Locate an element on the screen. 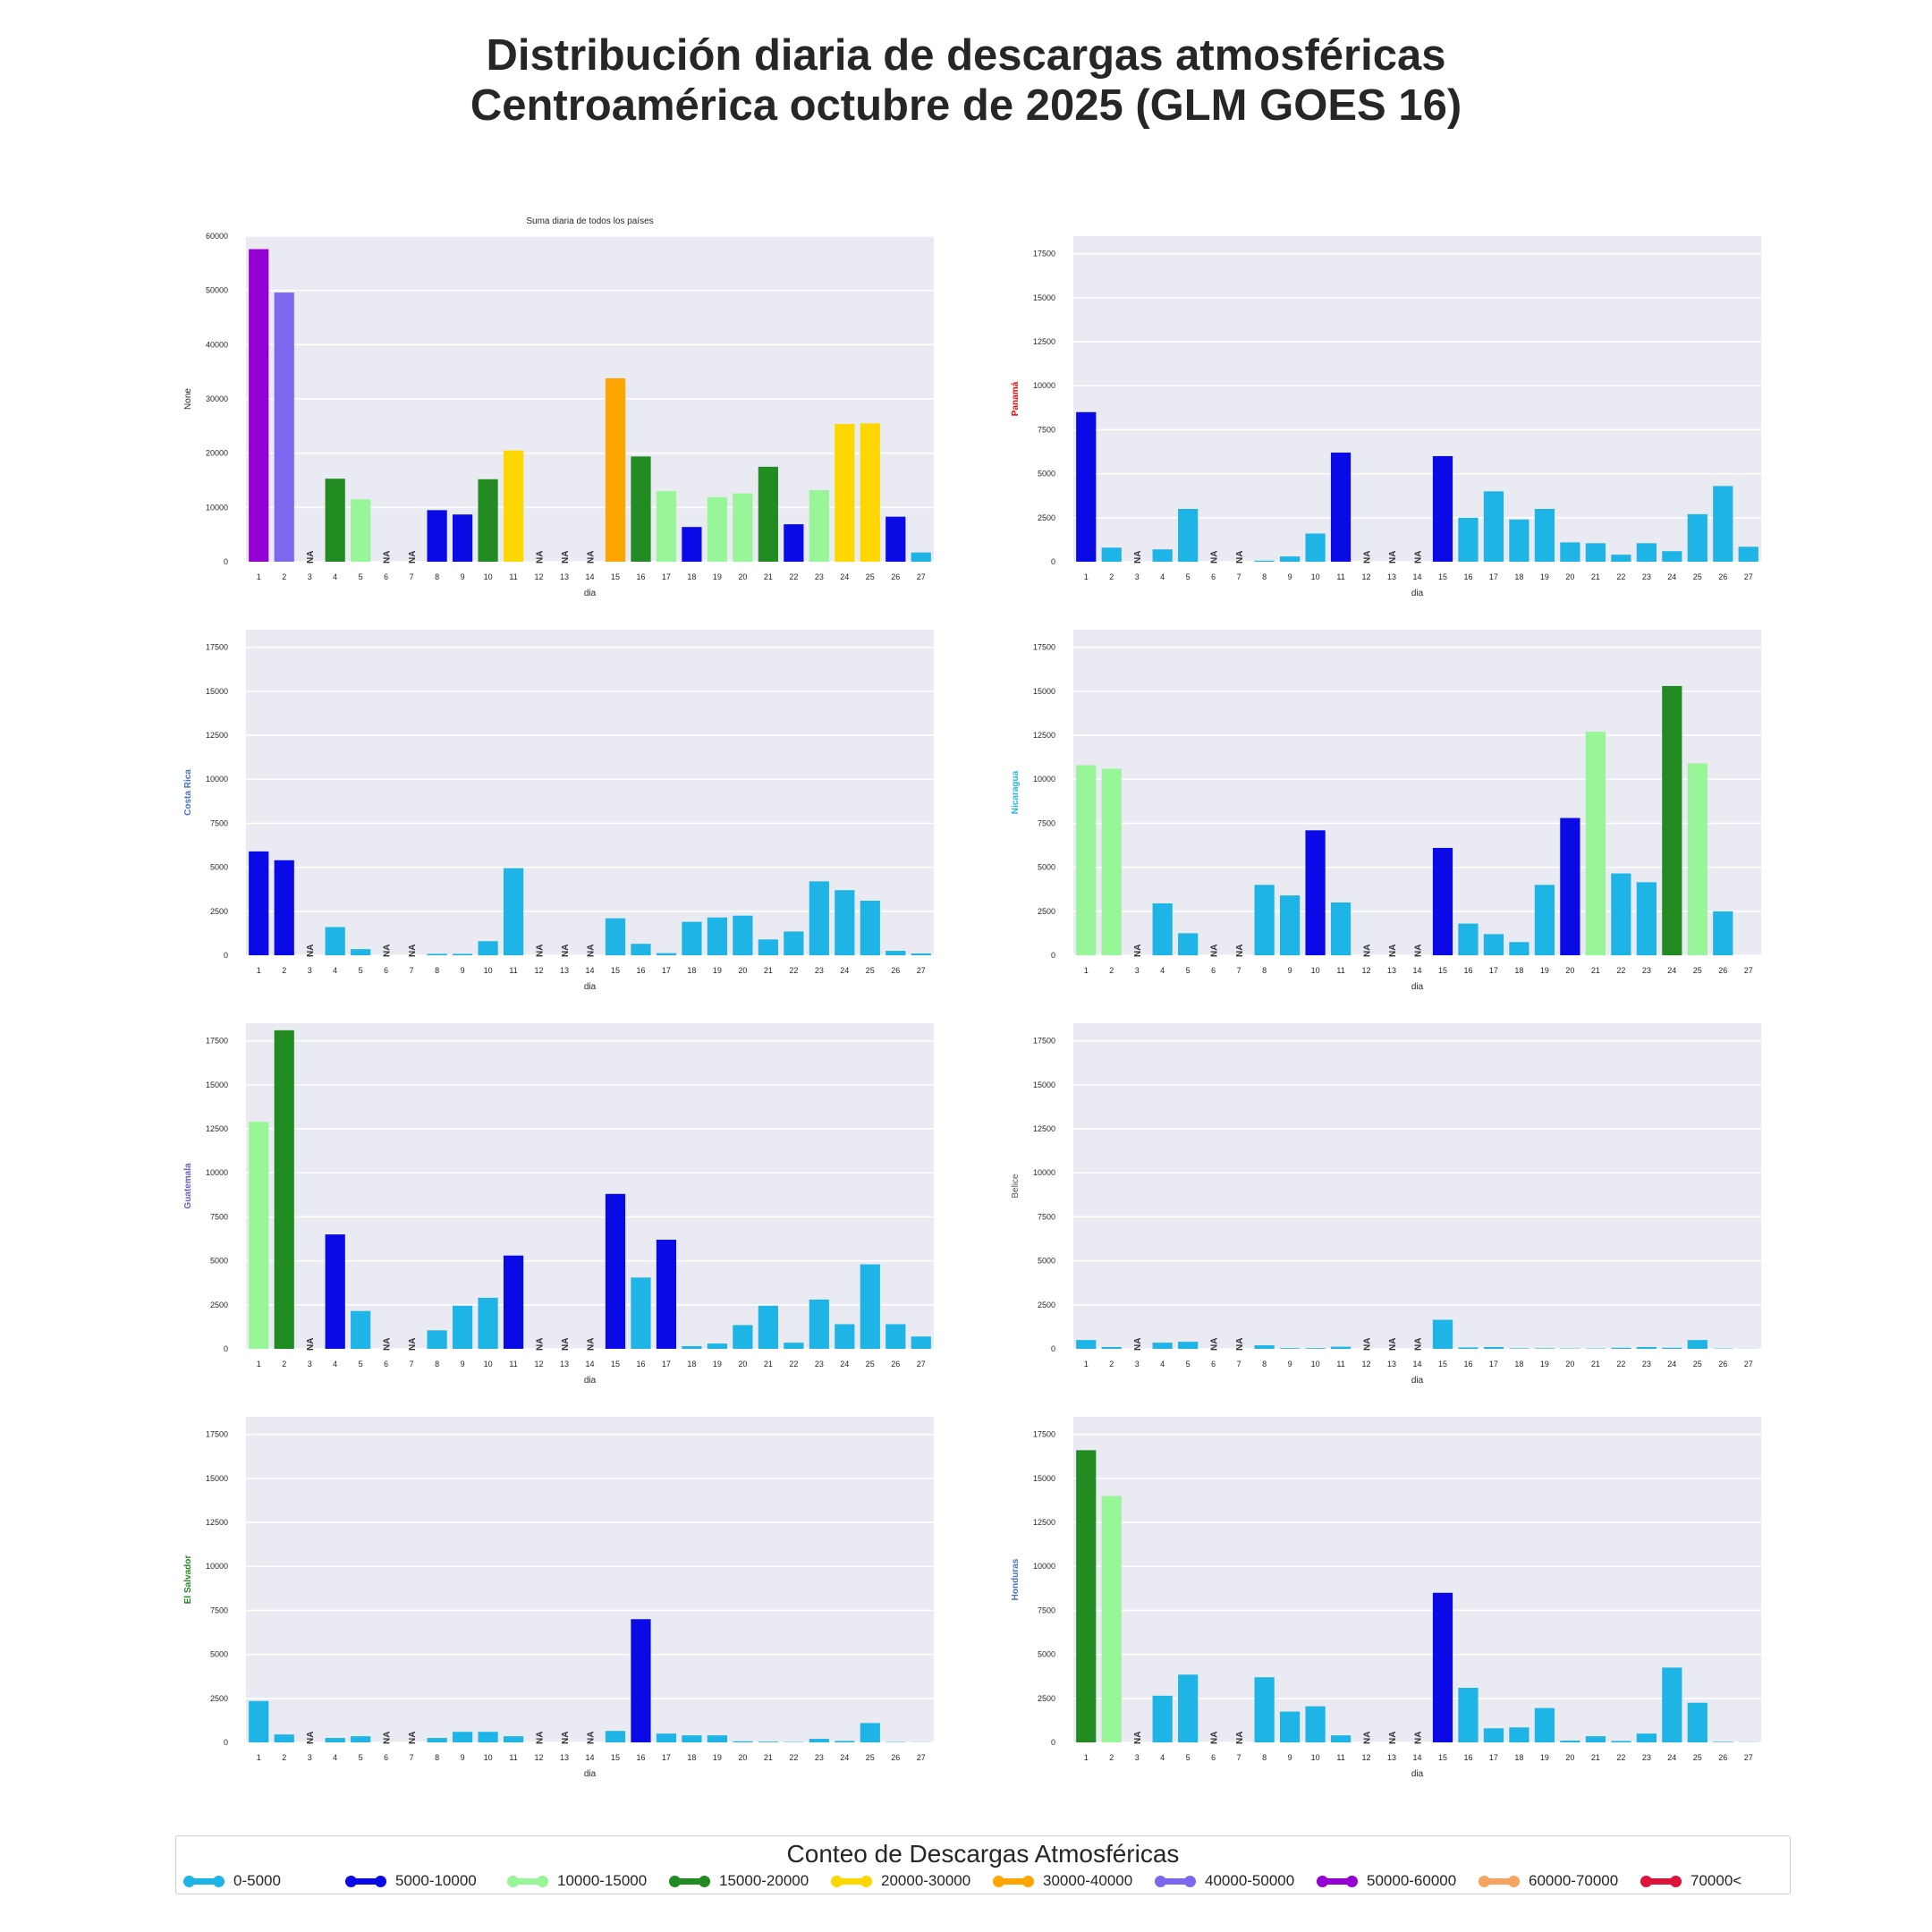 Image resolution: width=1932 pixels, height=1932 pixels. legend-swatch is located at coordinates (851, 1881).